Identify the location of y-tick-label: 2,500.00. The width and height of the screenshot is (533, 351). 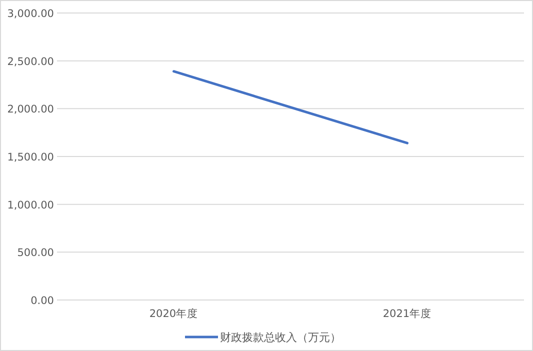
(30, 62).